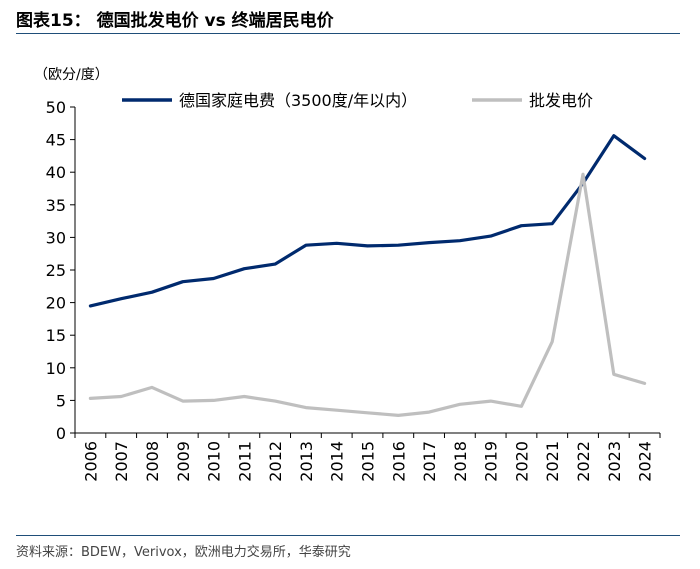 The height and width of the screenshot is (569, 700). What do you see at coordinates (348, 535) in the screenshot?
I see `source-divider` at bounding box center [348, 535].